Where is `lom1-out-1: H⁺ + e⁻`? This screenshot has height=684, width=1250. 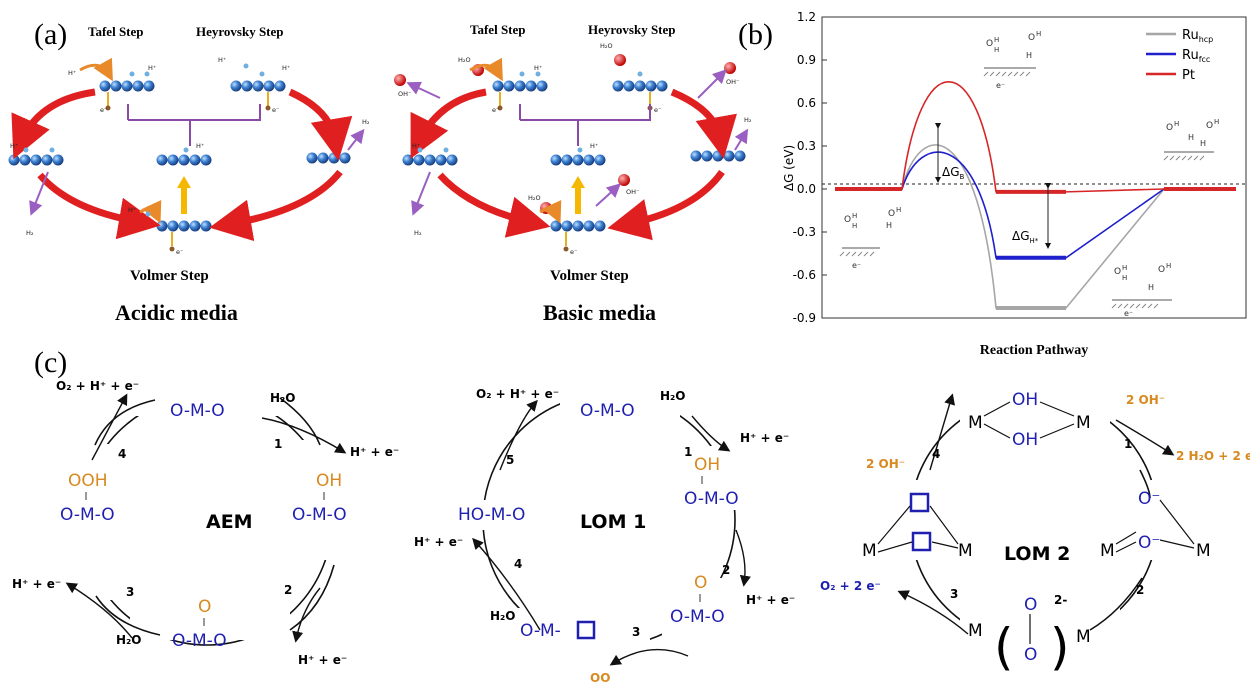 lom1-out-1: H⁺ + e⁻ is located at coordinates (764, 438).